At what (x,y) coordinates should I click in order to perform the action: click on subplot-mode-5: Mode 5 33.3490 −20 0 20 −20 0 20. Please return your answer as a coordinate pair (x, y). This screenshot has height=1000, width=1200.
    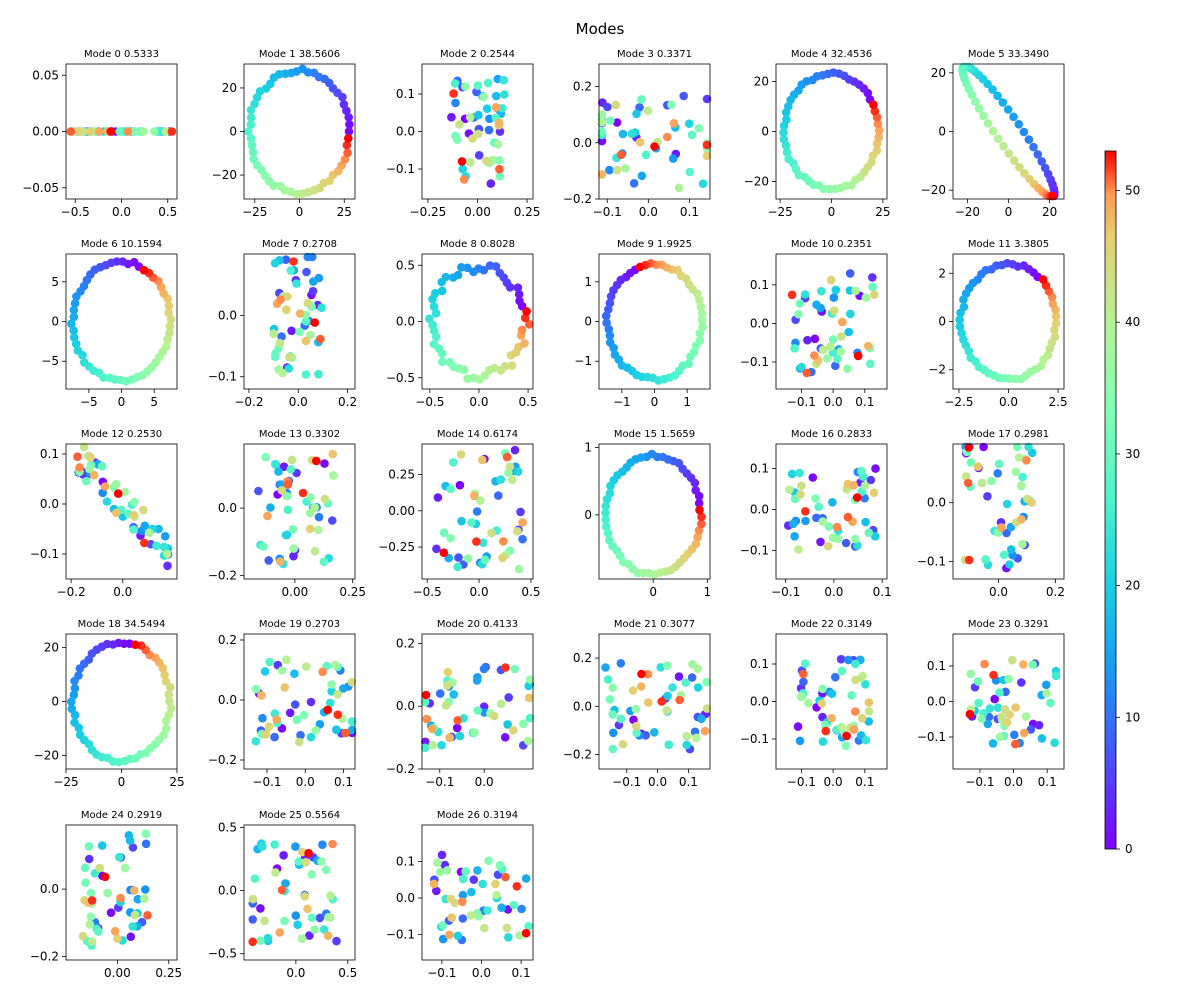
    Looking at the image, I should click on (993, 134).